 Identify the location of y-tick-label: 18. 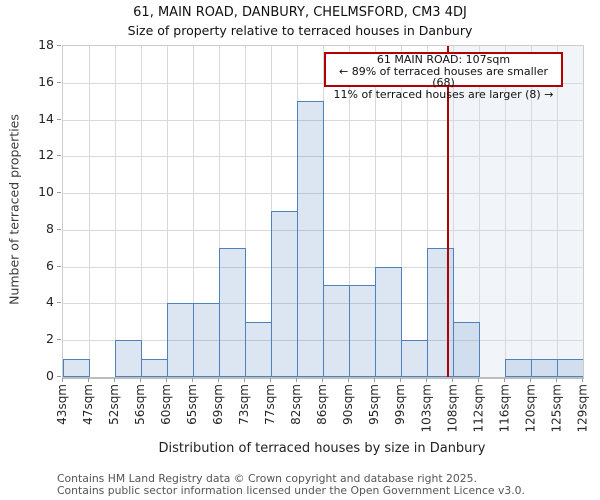
(46, 44).